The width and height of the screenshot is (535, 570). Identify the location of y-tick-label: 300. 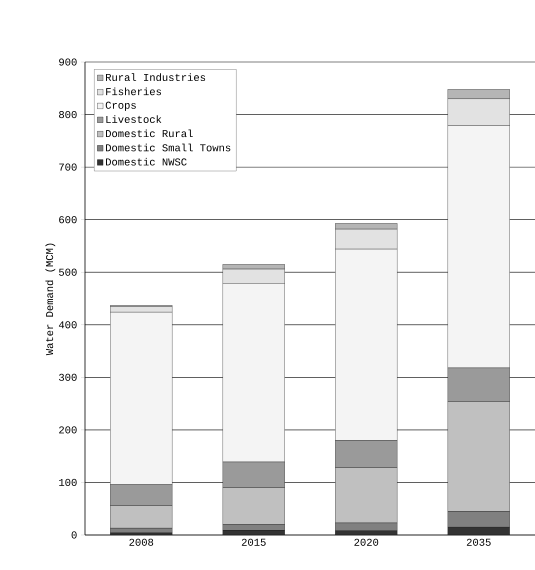
(67, 377).